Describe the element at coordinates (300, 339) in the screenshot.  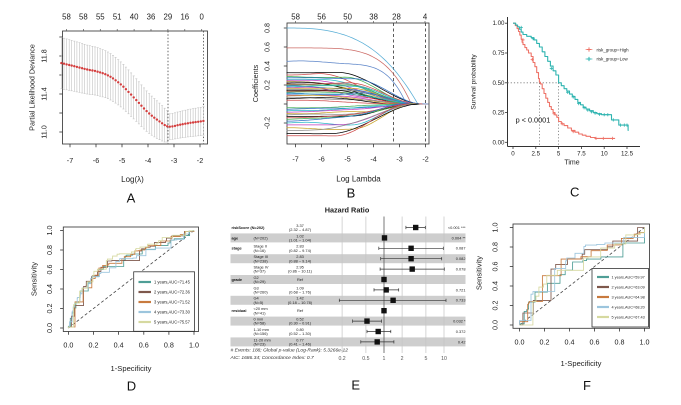
I see `svg-text: 0.77` at that location.